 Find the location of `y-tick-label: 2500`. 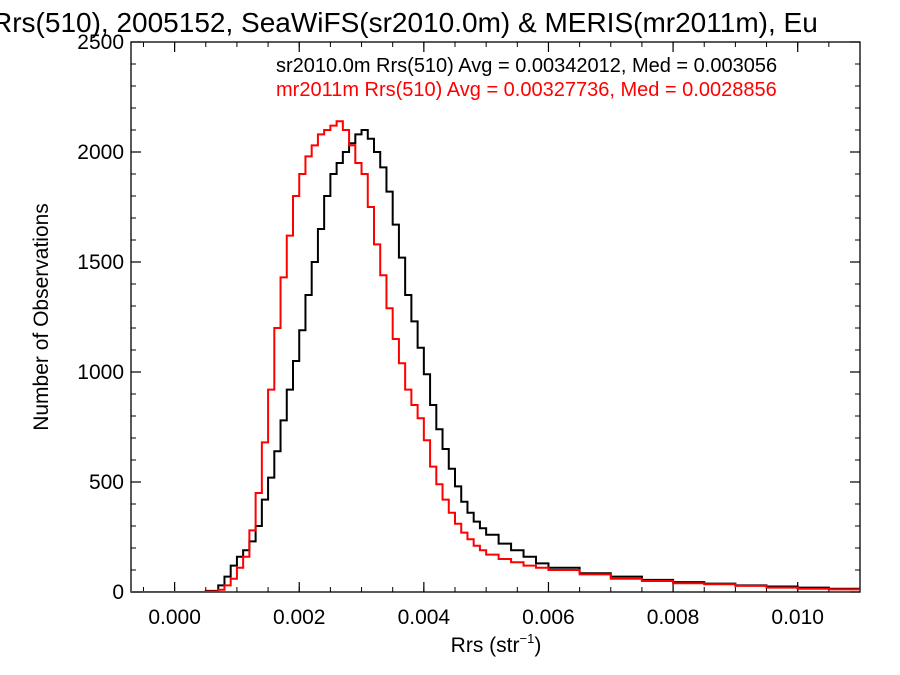

y-tick-label: 2500 is located at coordinates (100, 42).